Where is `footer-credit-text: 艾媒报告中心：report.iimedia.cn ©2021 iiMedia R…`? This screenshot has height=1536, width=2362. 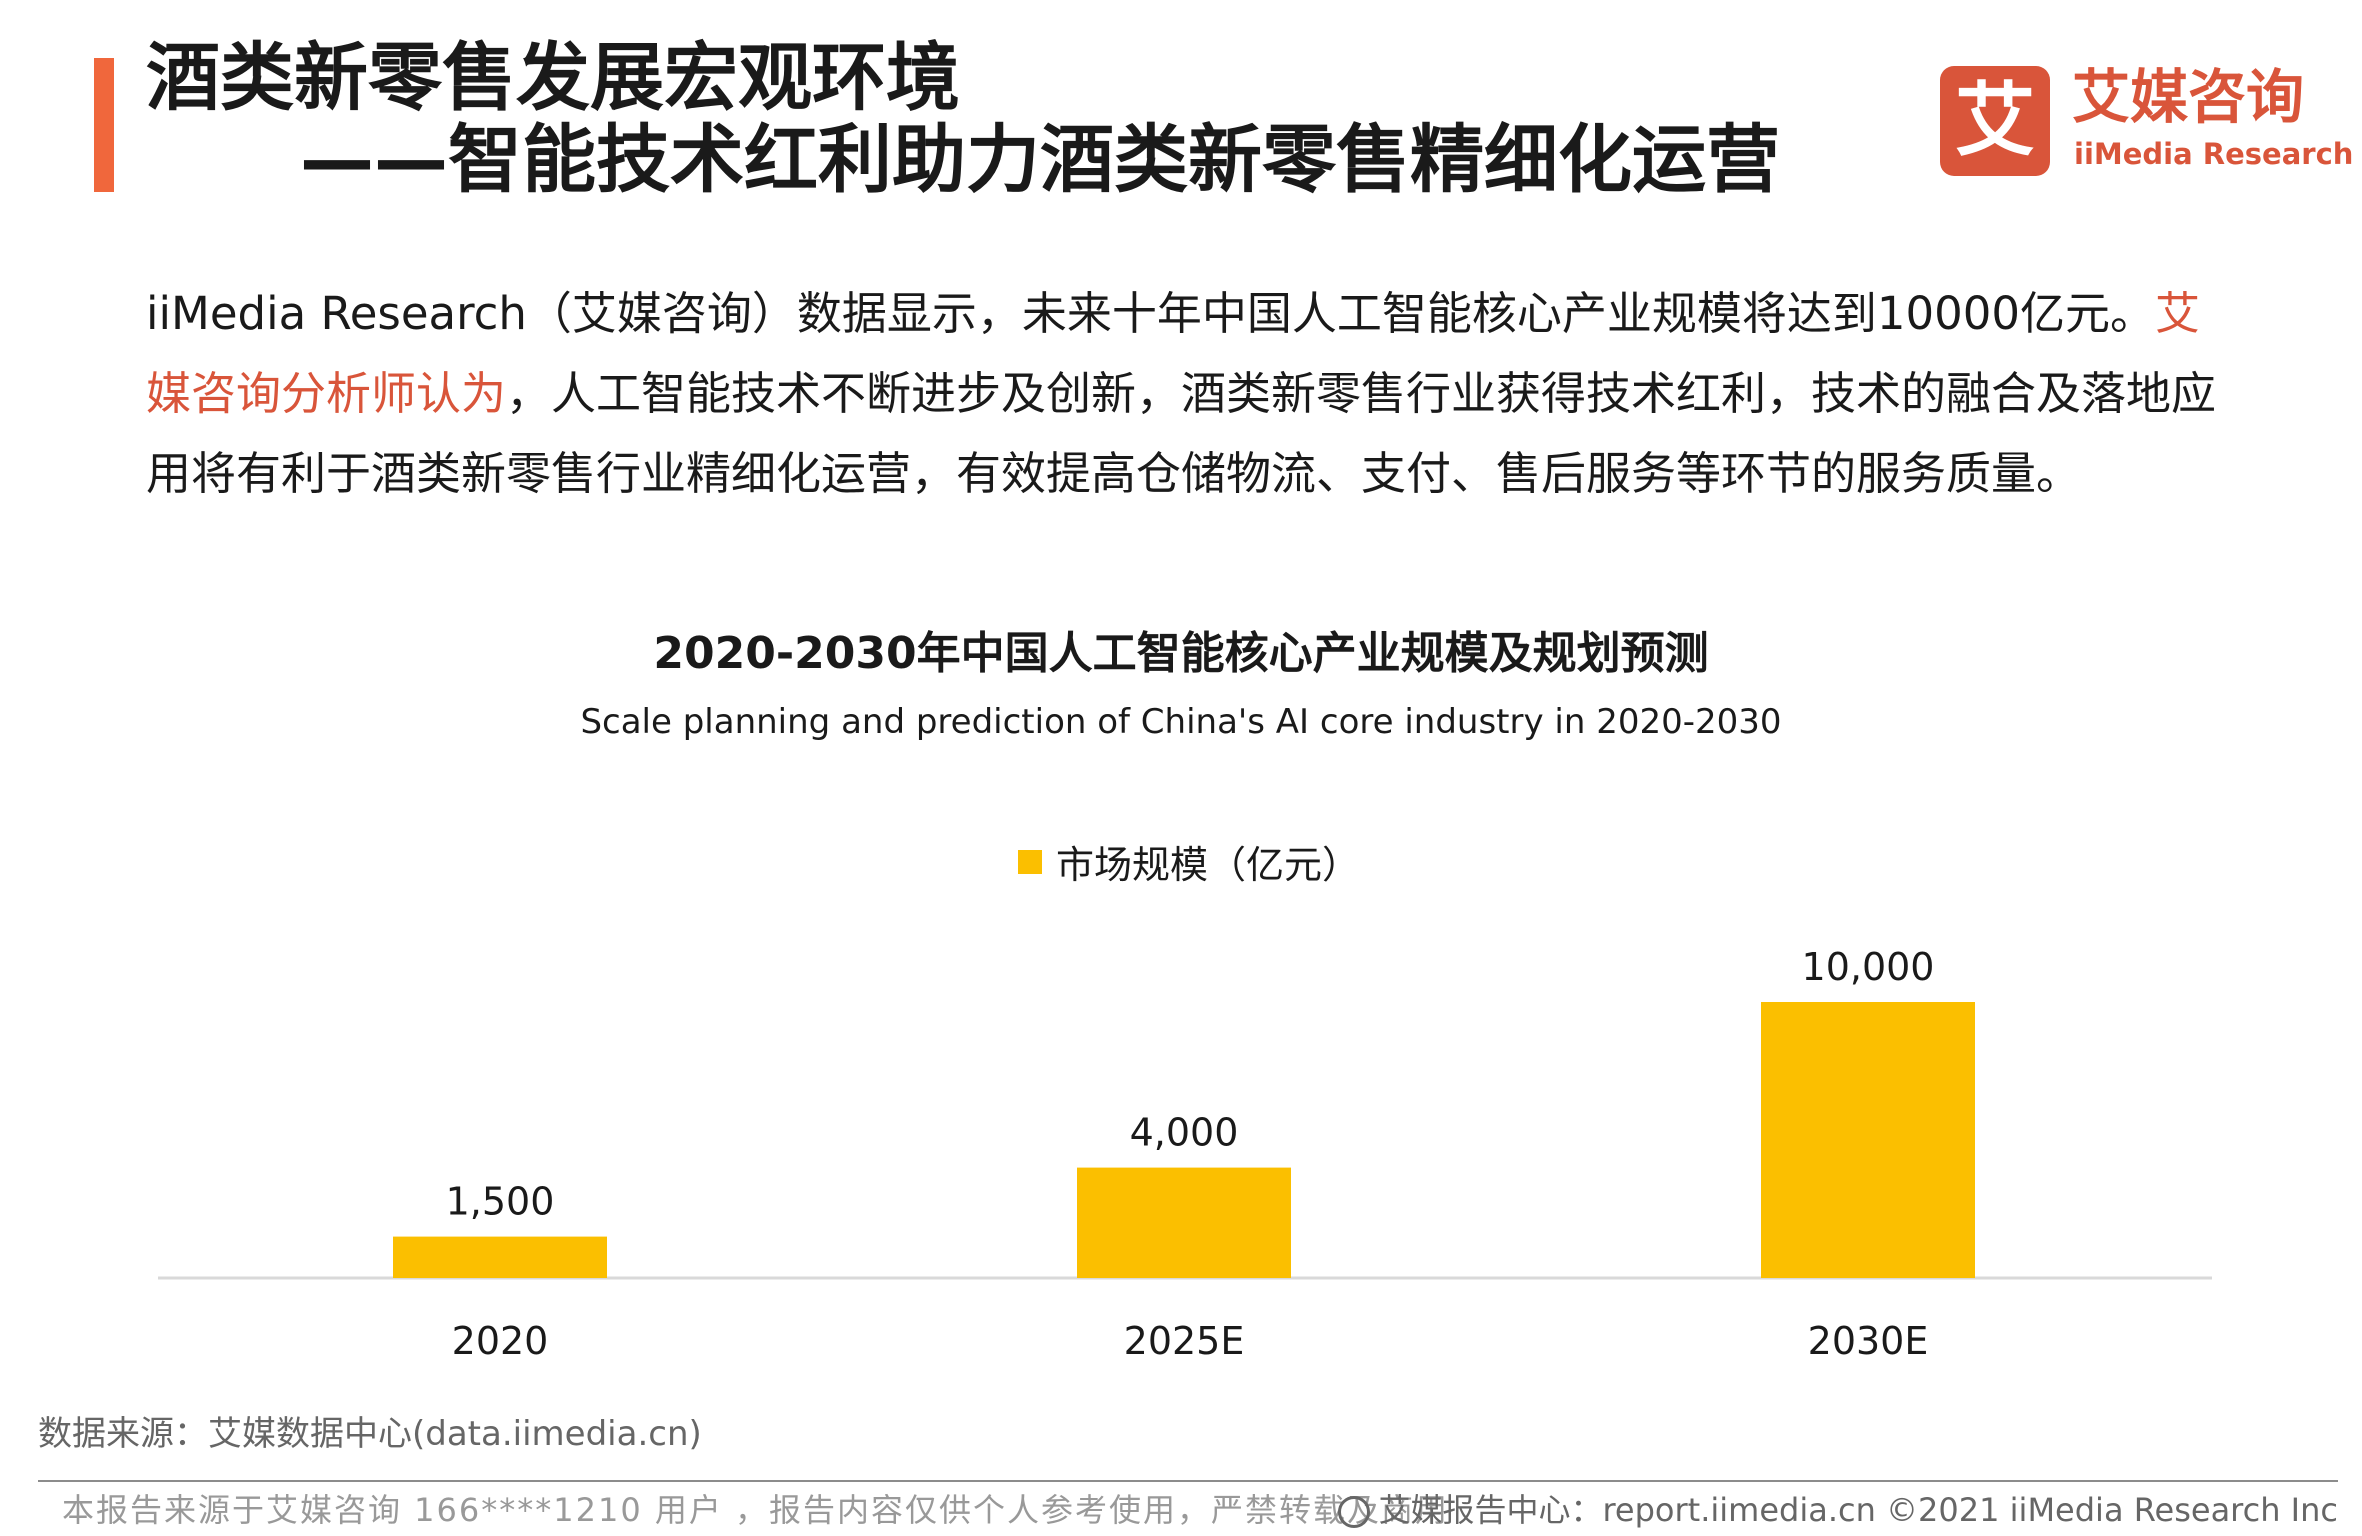
footer-credit-text: 艾媒报告中心：report.iimedia.cn ©2021 iiMedia R… is located at coordinates (1858, 1510).